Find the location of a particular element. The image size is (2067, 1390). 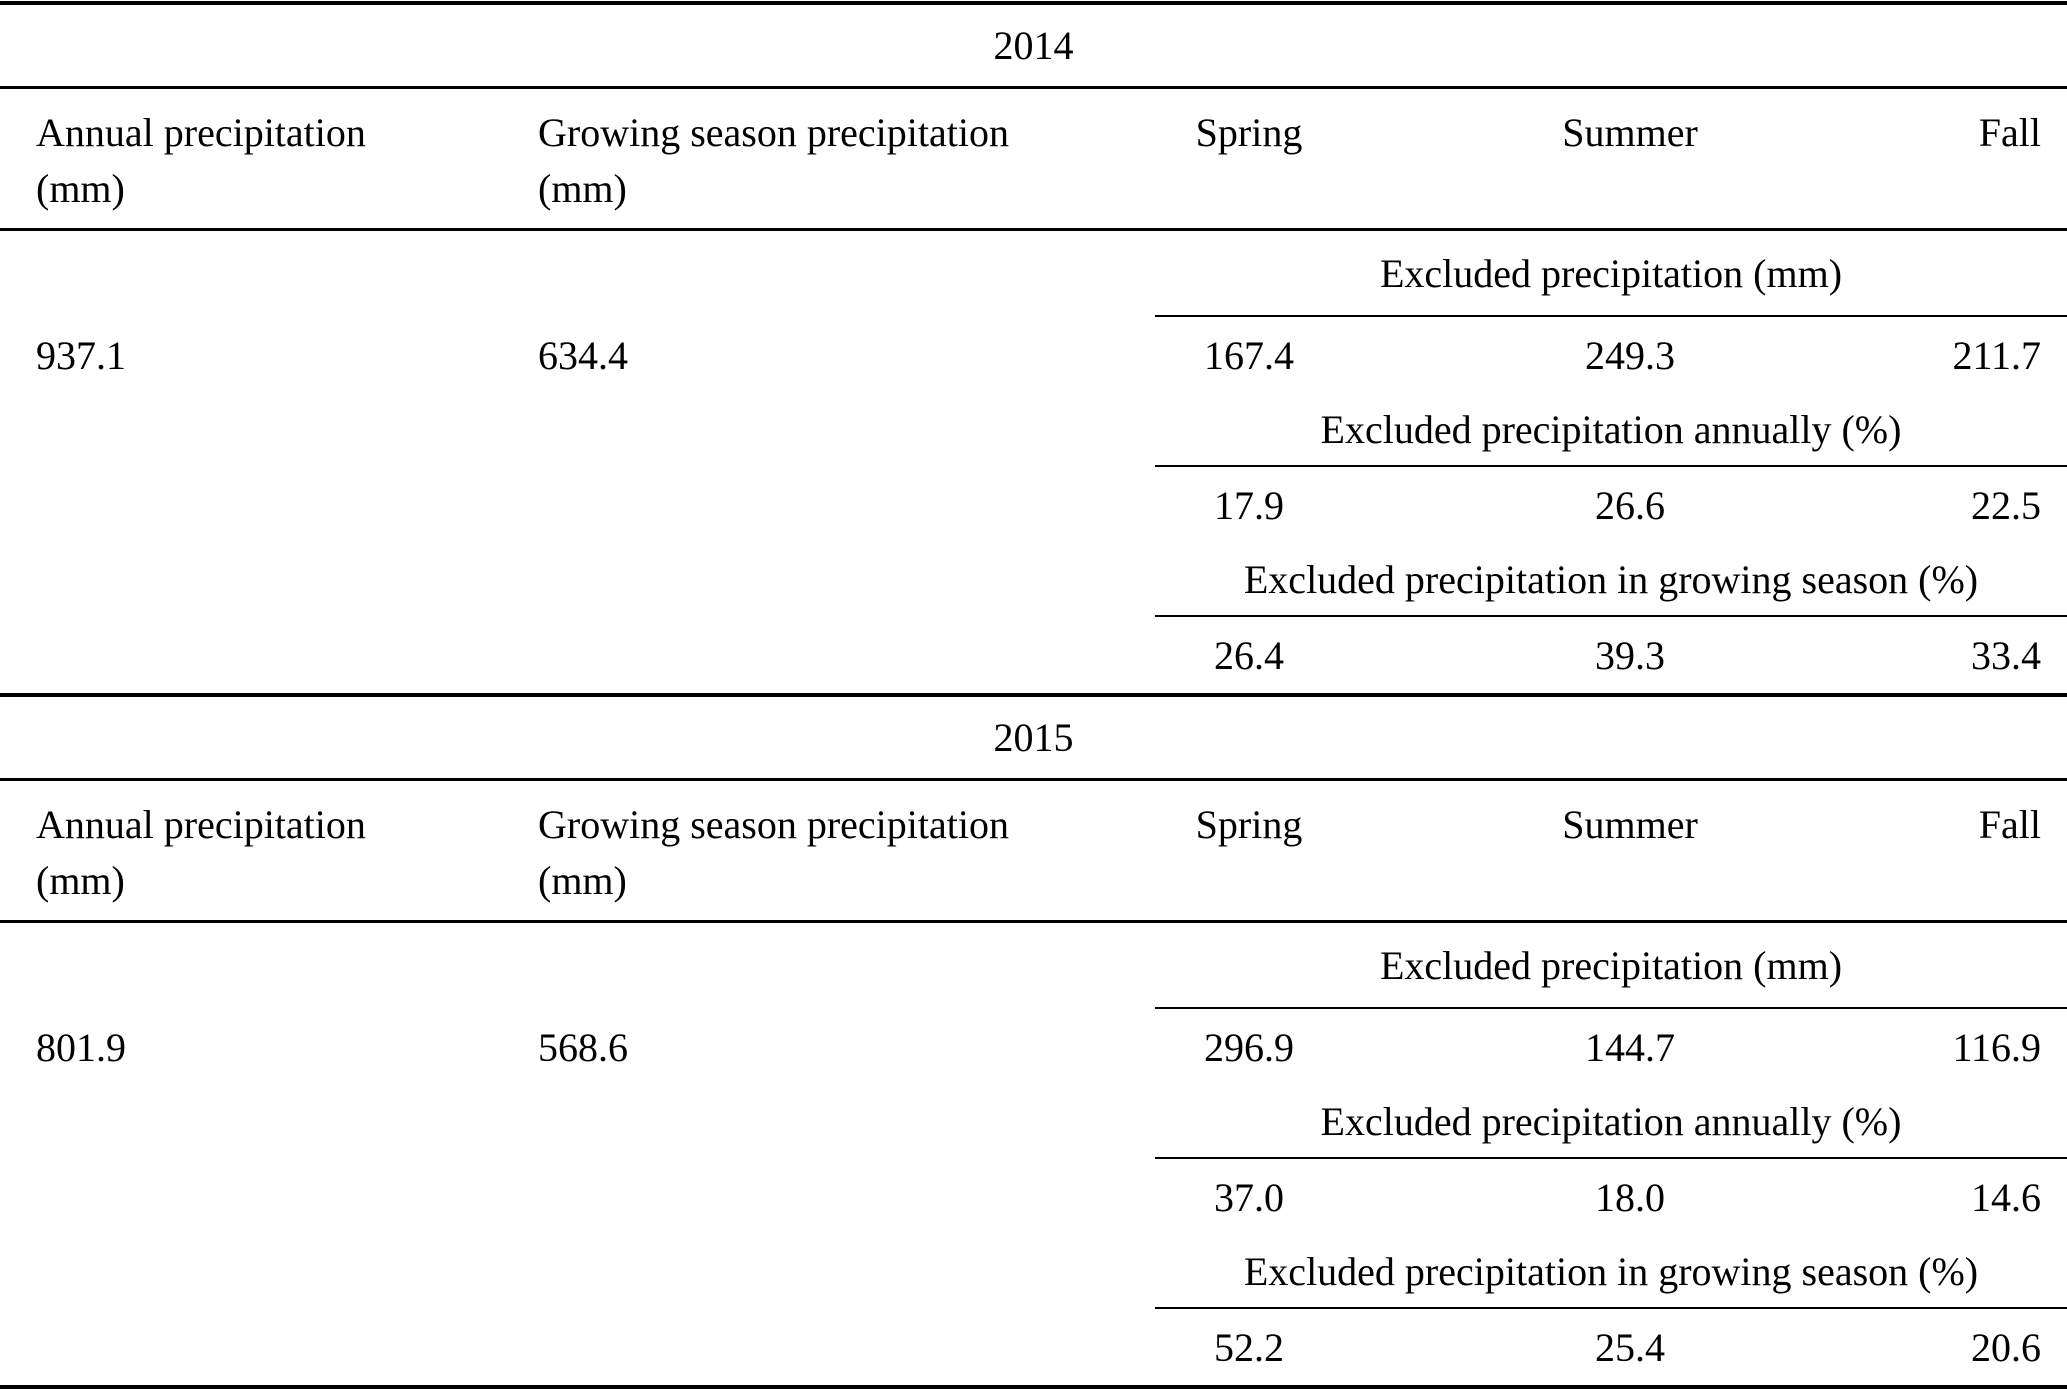

summer-value: 144.7 is located at coordinates (1630, 1047).